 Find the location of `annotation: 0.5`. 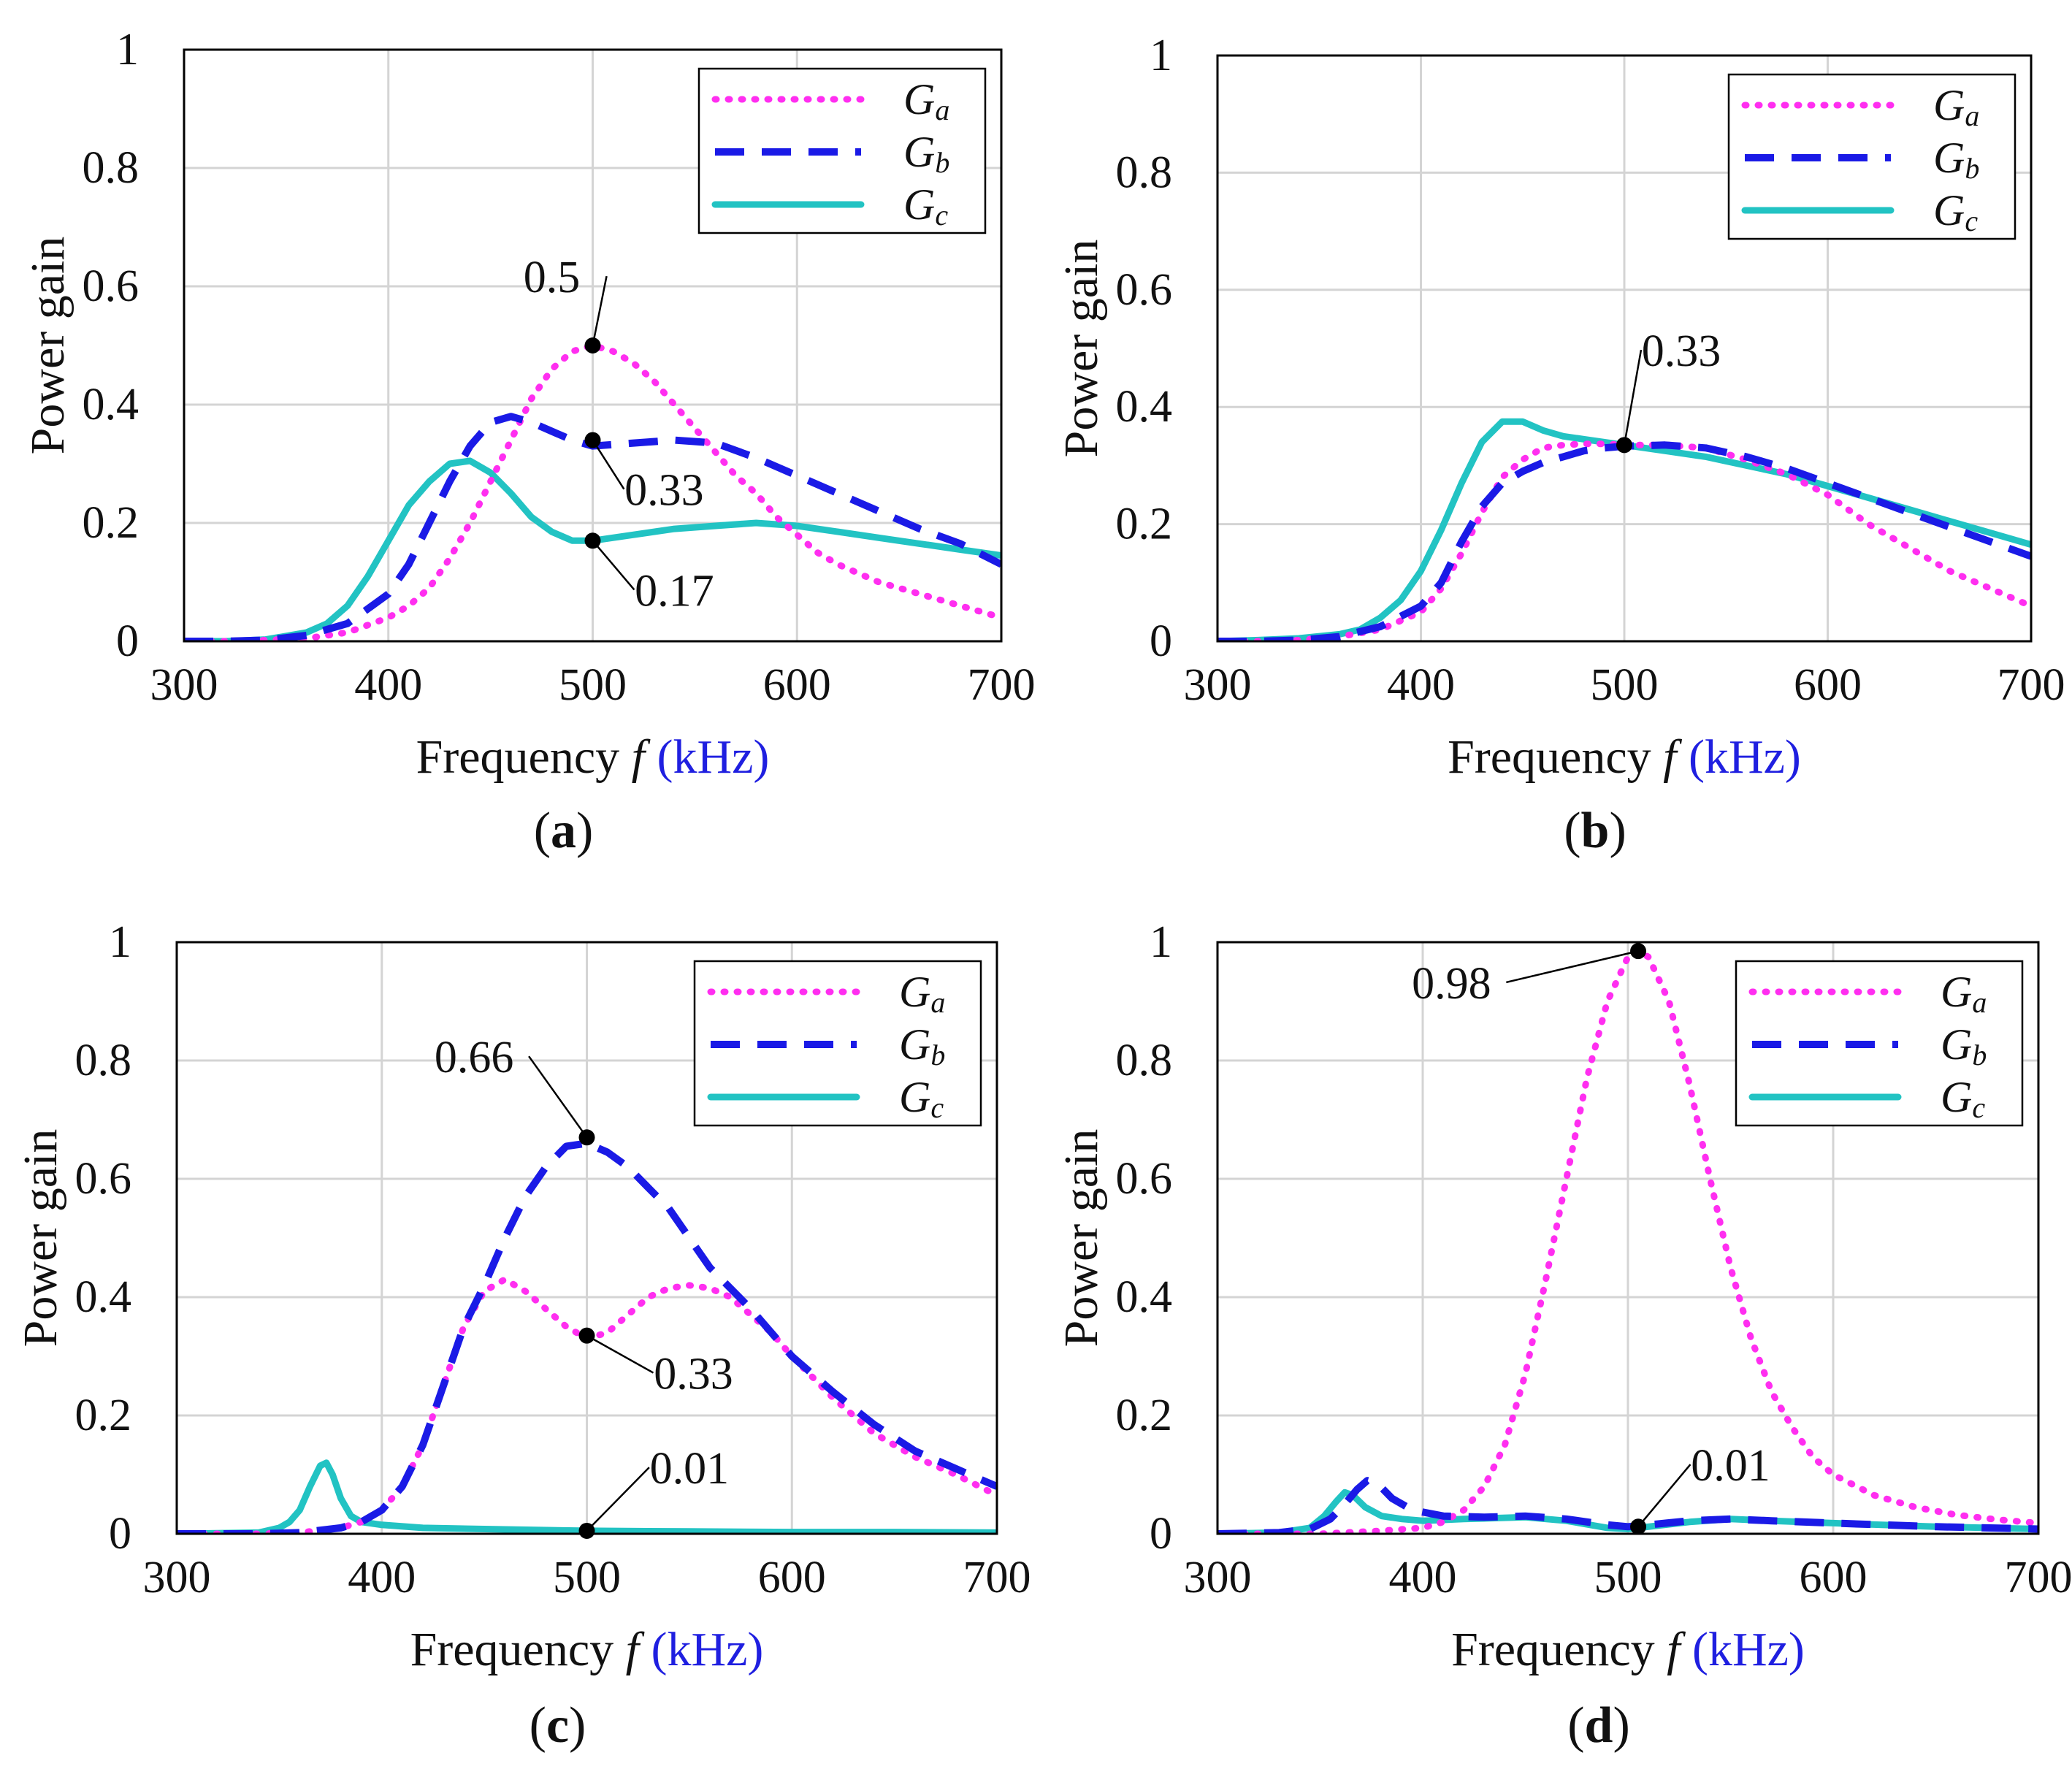

annotation: 0.5 is located at coordinates (566, 303).